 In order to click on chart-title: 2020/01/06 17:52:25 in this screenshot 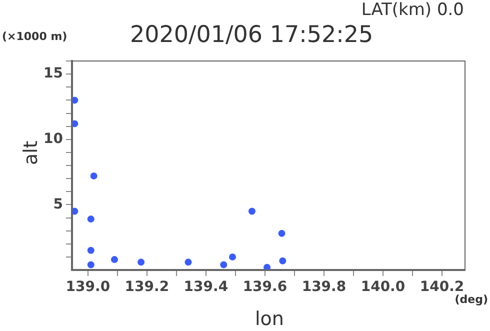, I will do `click(252, 35)`.